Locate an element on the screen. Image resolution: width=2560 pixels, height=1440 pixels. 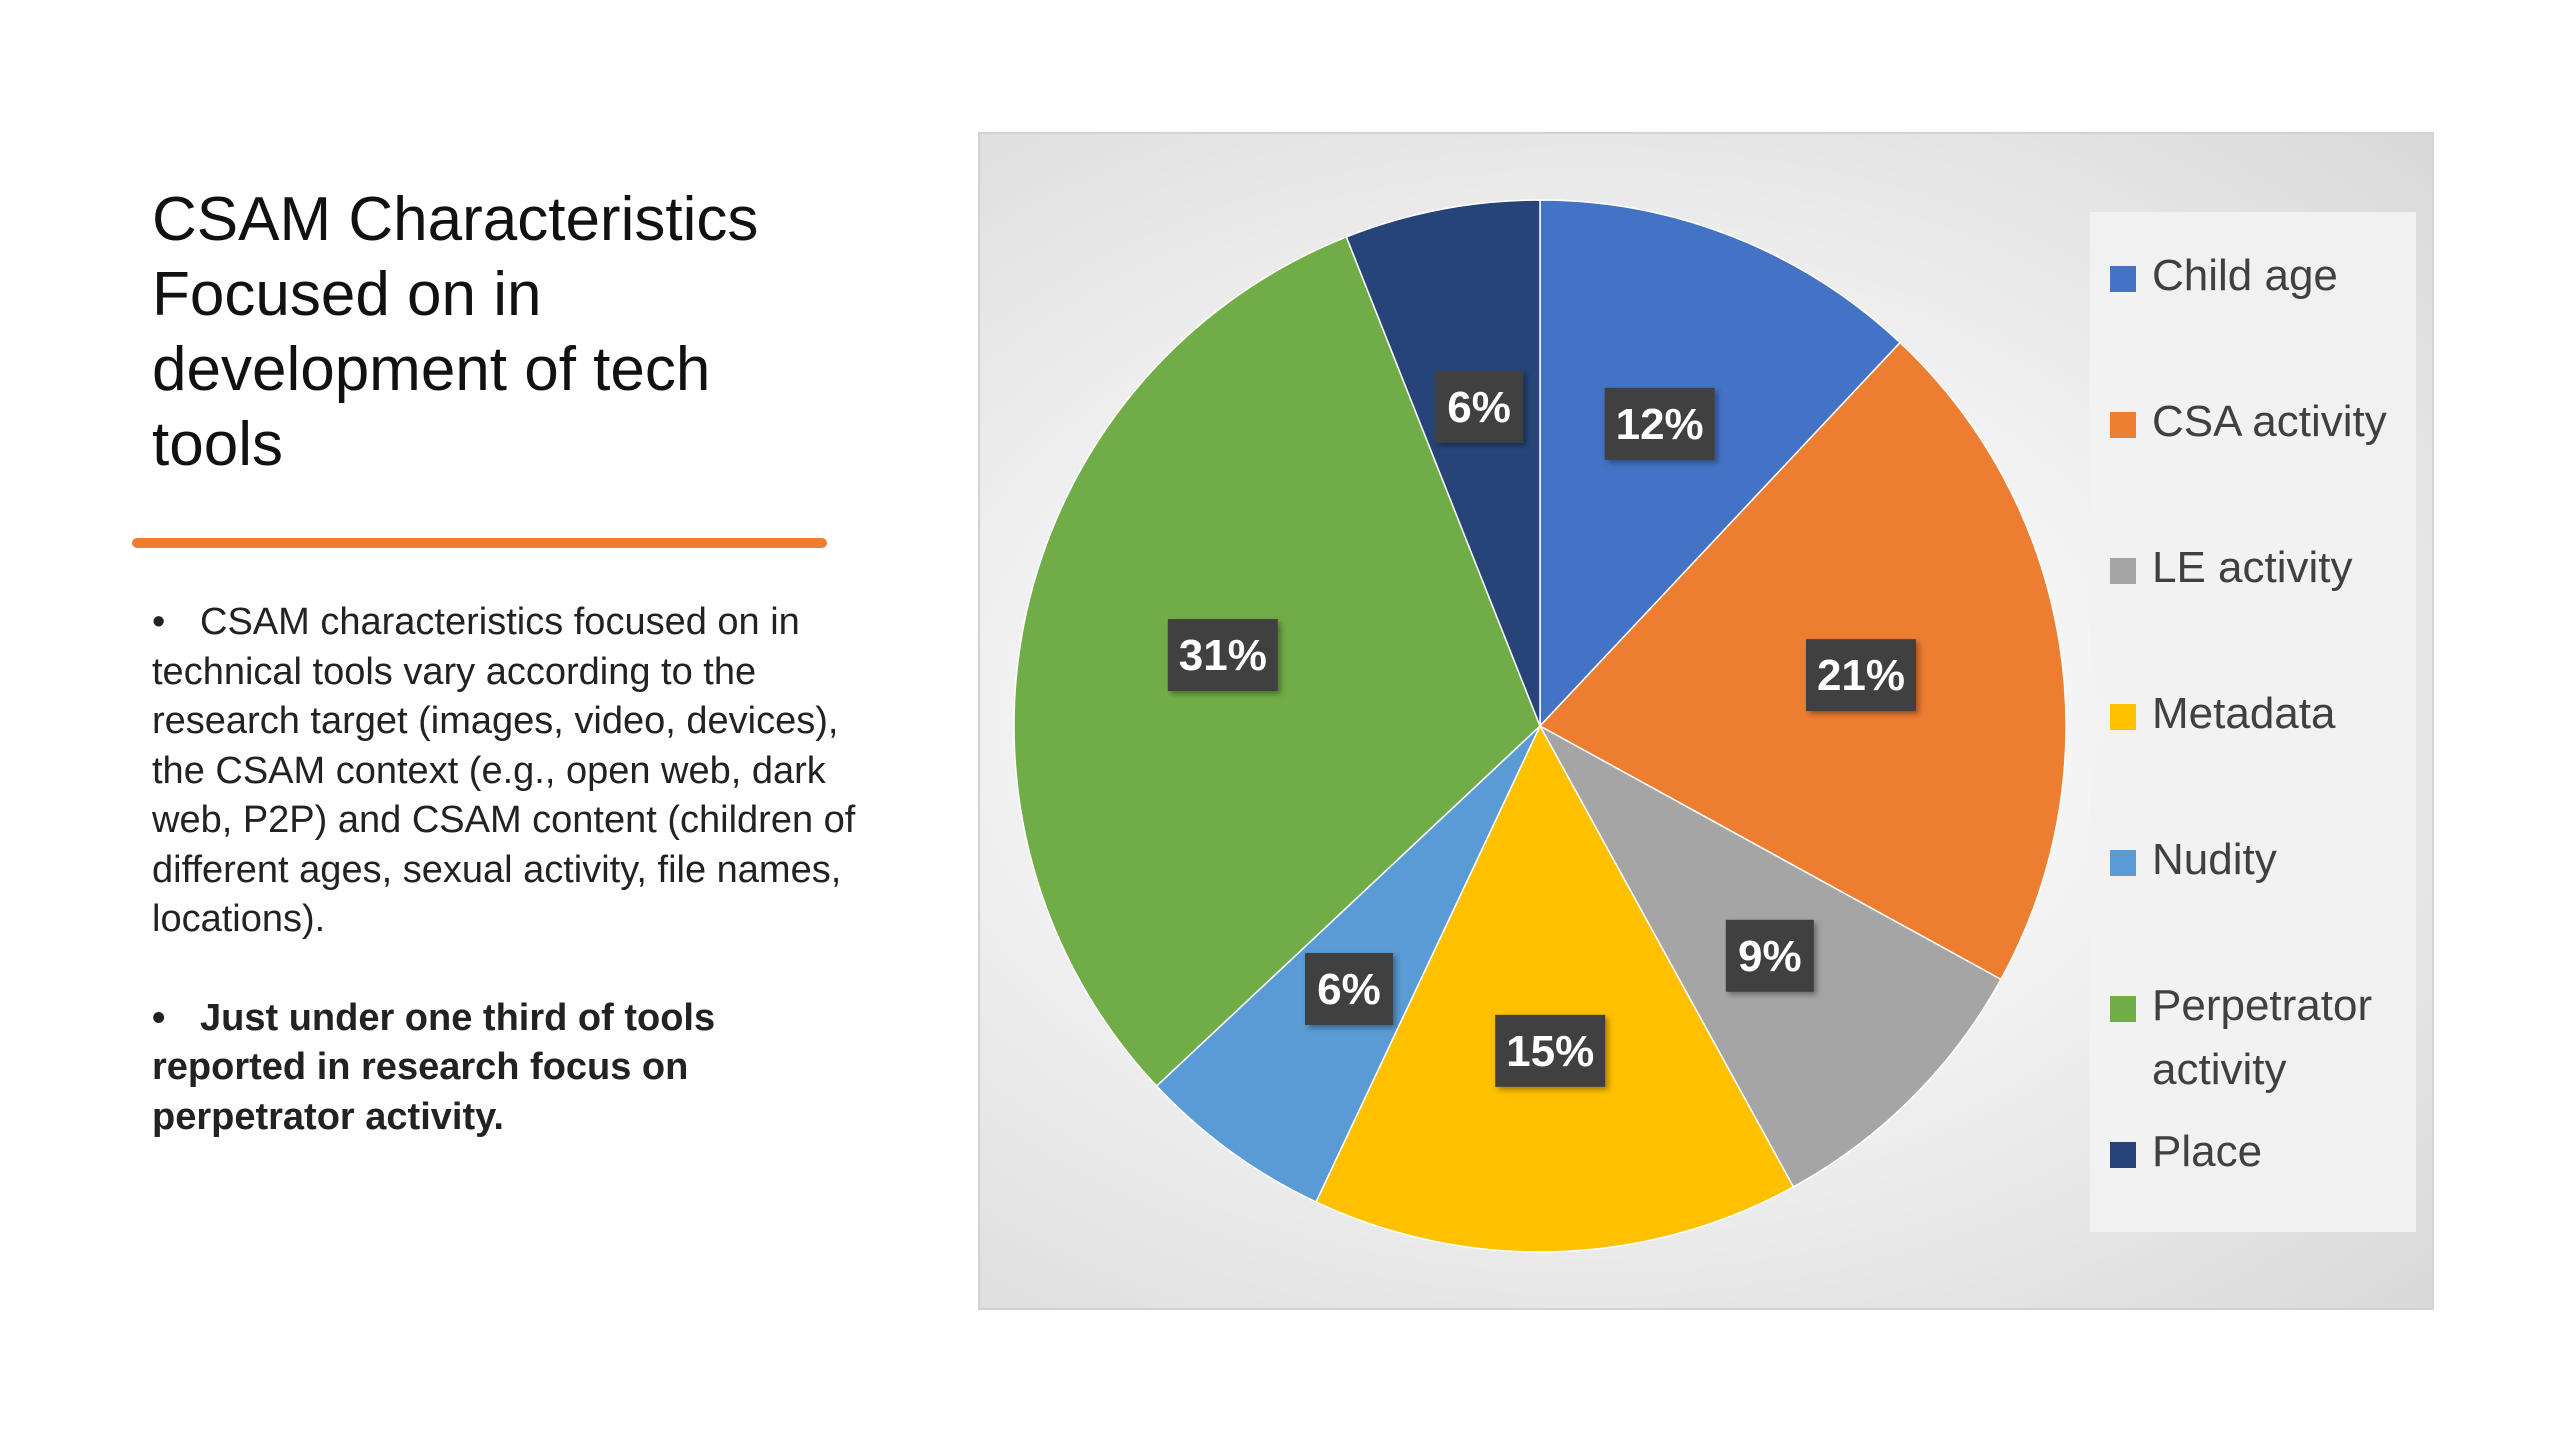
pie-slice-place is located at coordinates (1443, 463).